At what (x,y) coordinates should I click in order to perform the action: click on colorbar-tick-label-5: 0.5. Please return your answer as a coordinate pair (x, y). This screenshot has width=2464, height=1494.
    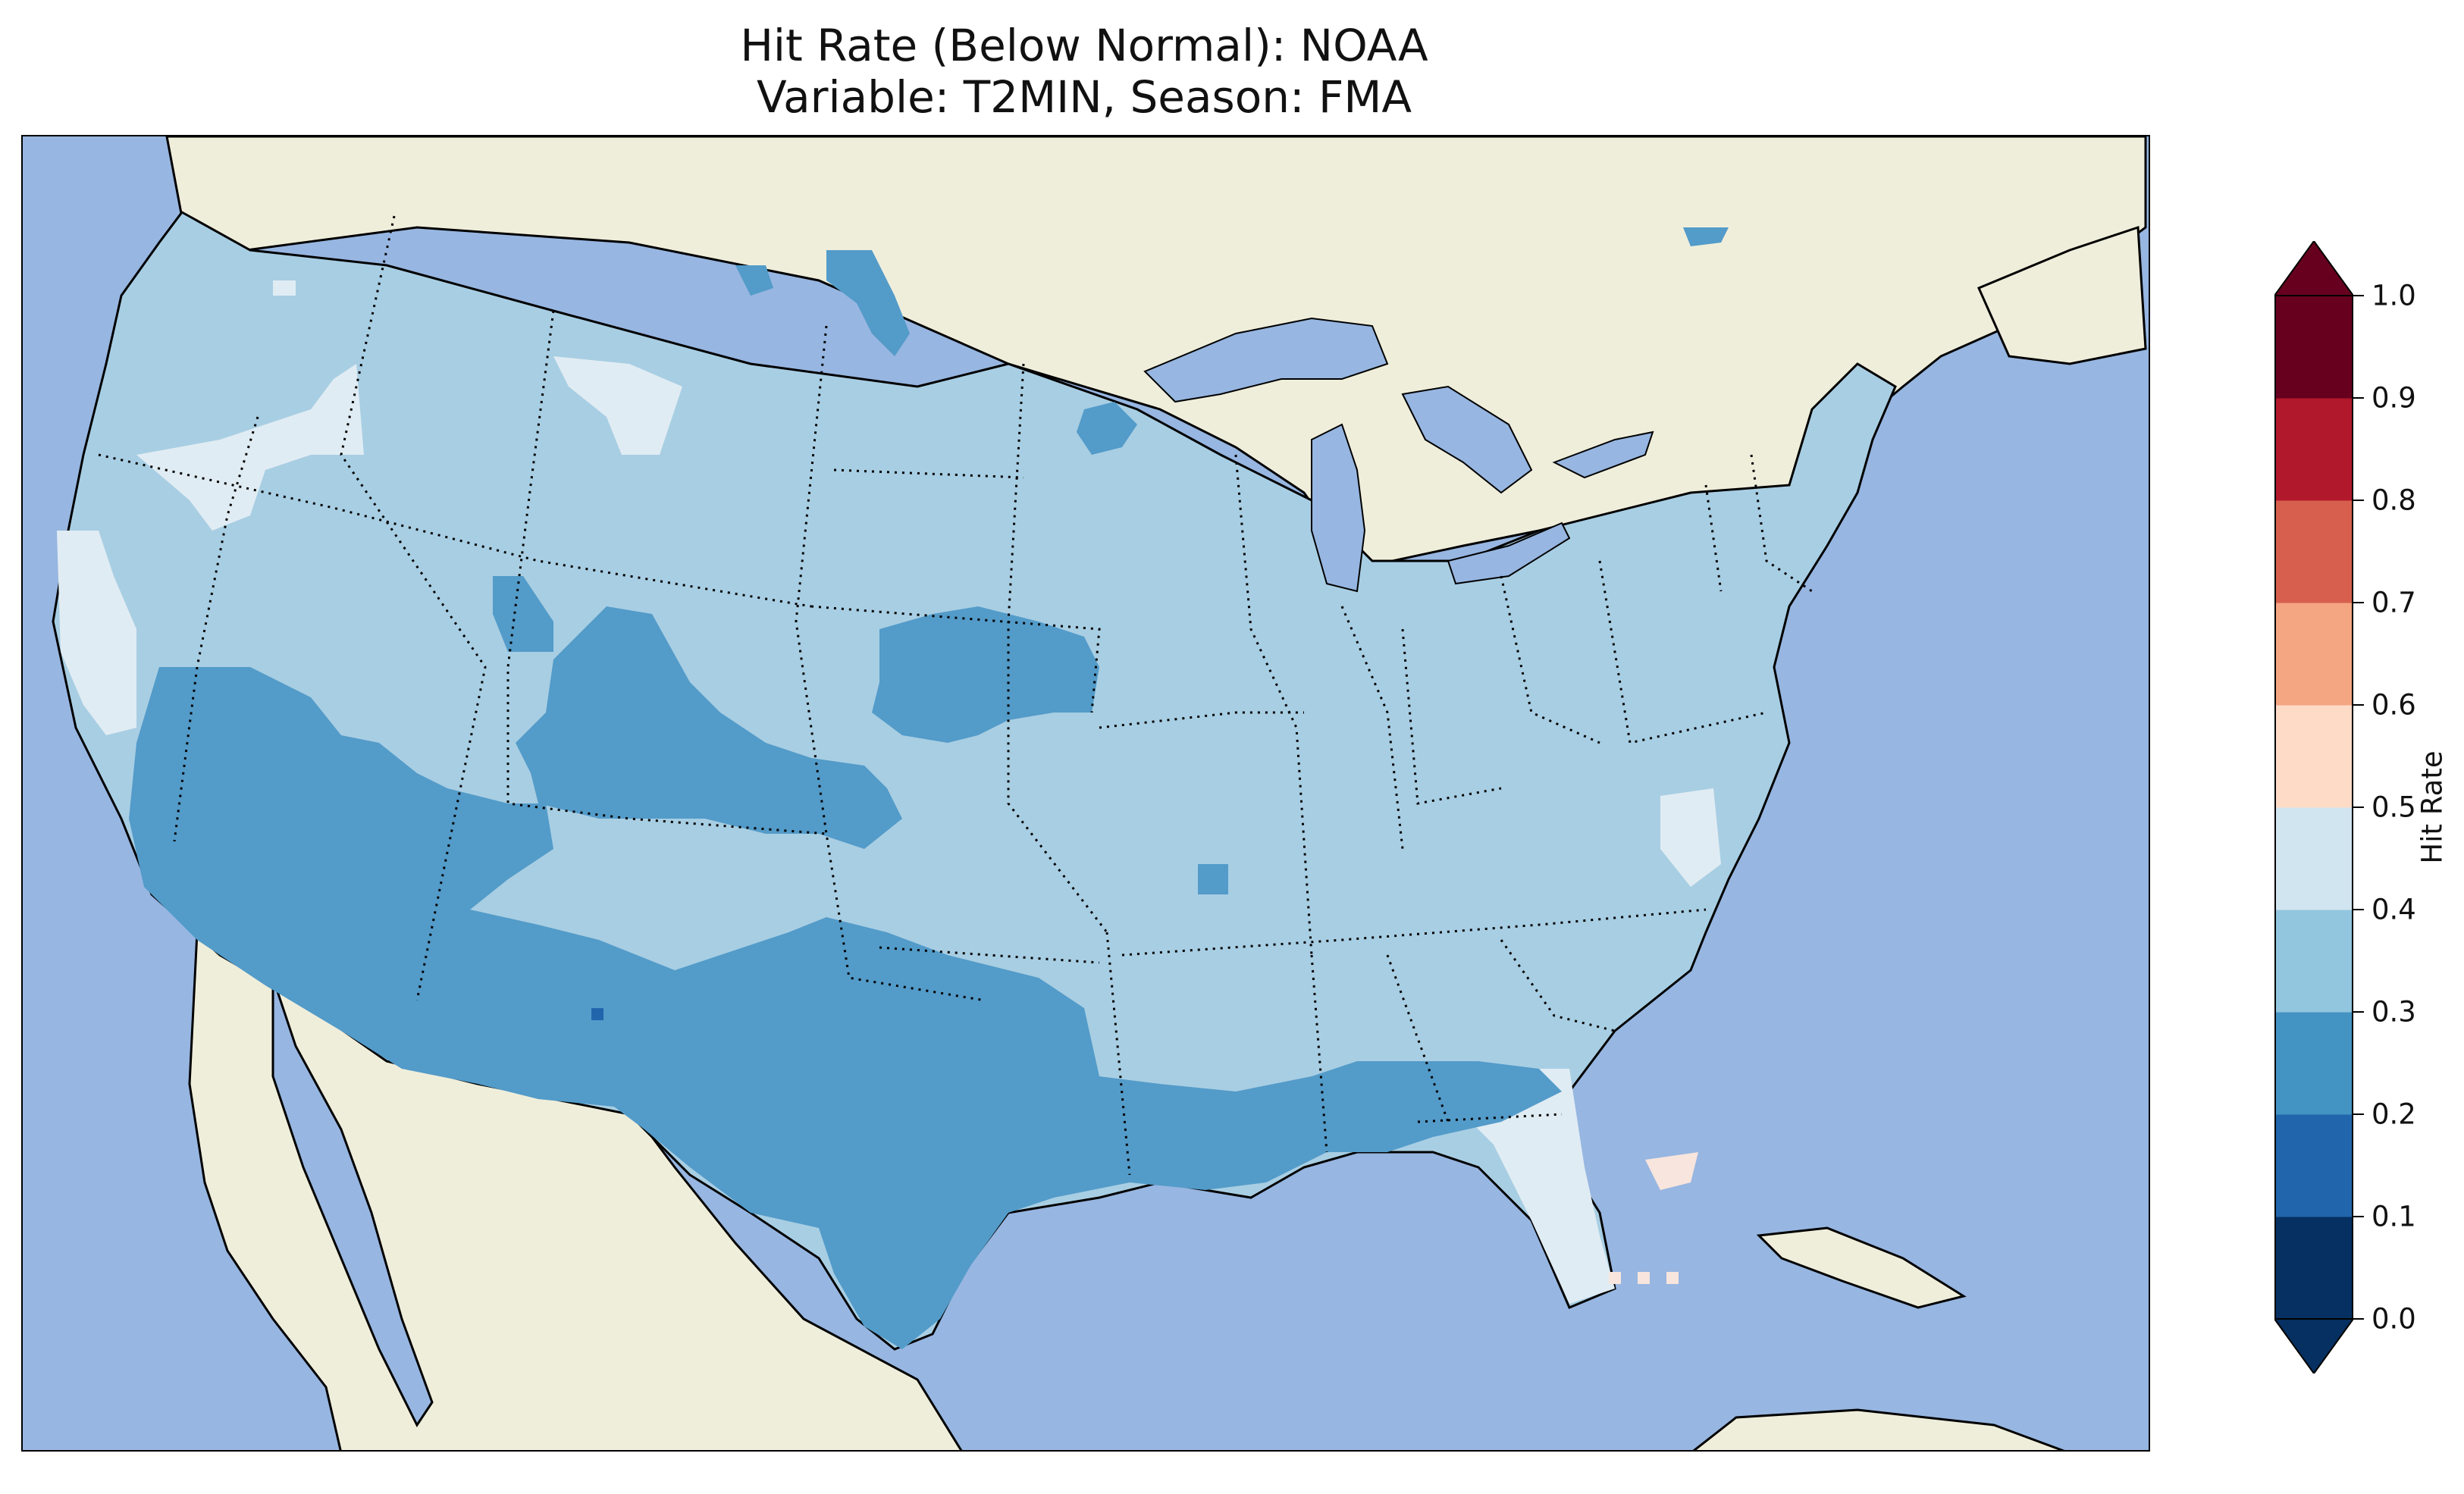
    Looking at the image, I should click on (2394, 807).